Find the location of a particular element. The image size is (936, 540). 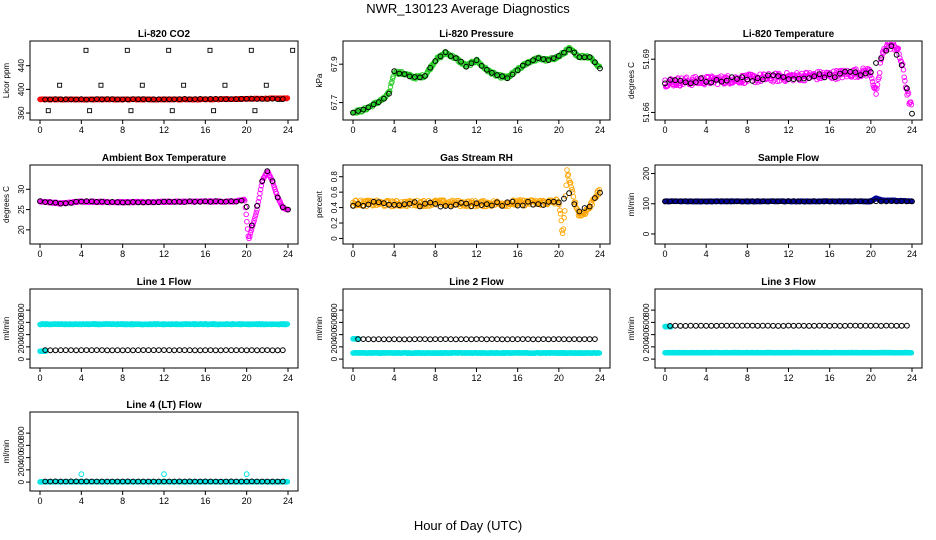

plot-frame is located at coordinates (164, 80).